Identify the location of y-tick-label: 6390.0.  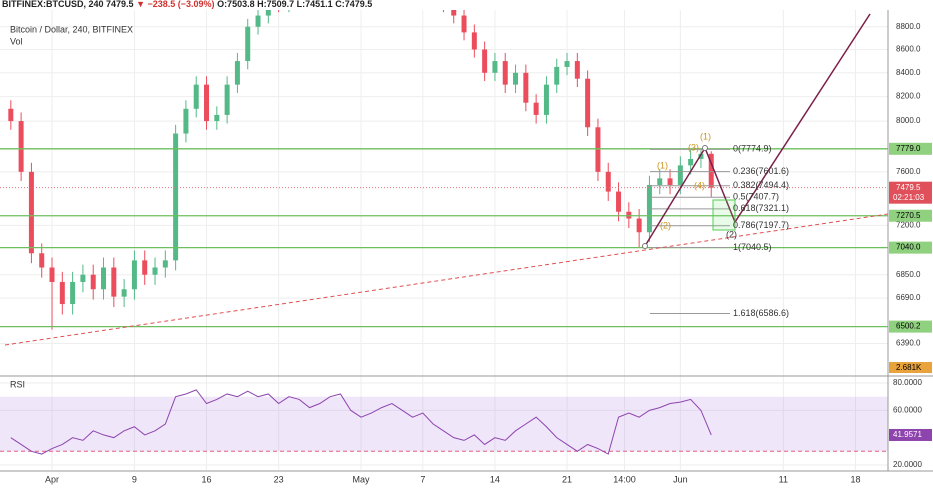
(908, 343).